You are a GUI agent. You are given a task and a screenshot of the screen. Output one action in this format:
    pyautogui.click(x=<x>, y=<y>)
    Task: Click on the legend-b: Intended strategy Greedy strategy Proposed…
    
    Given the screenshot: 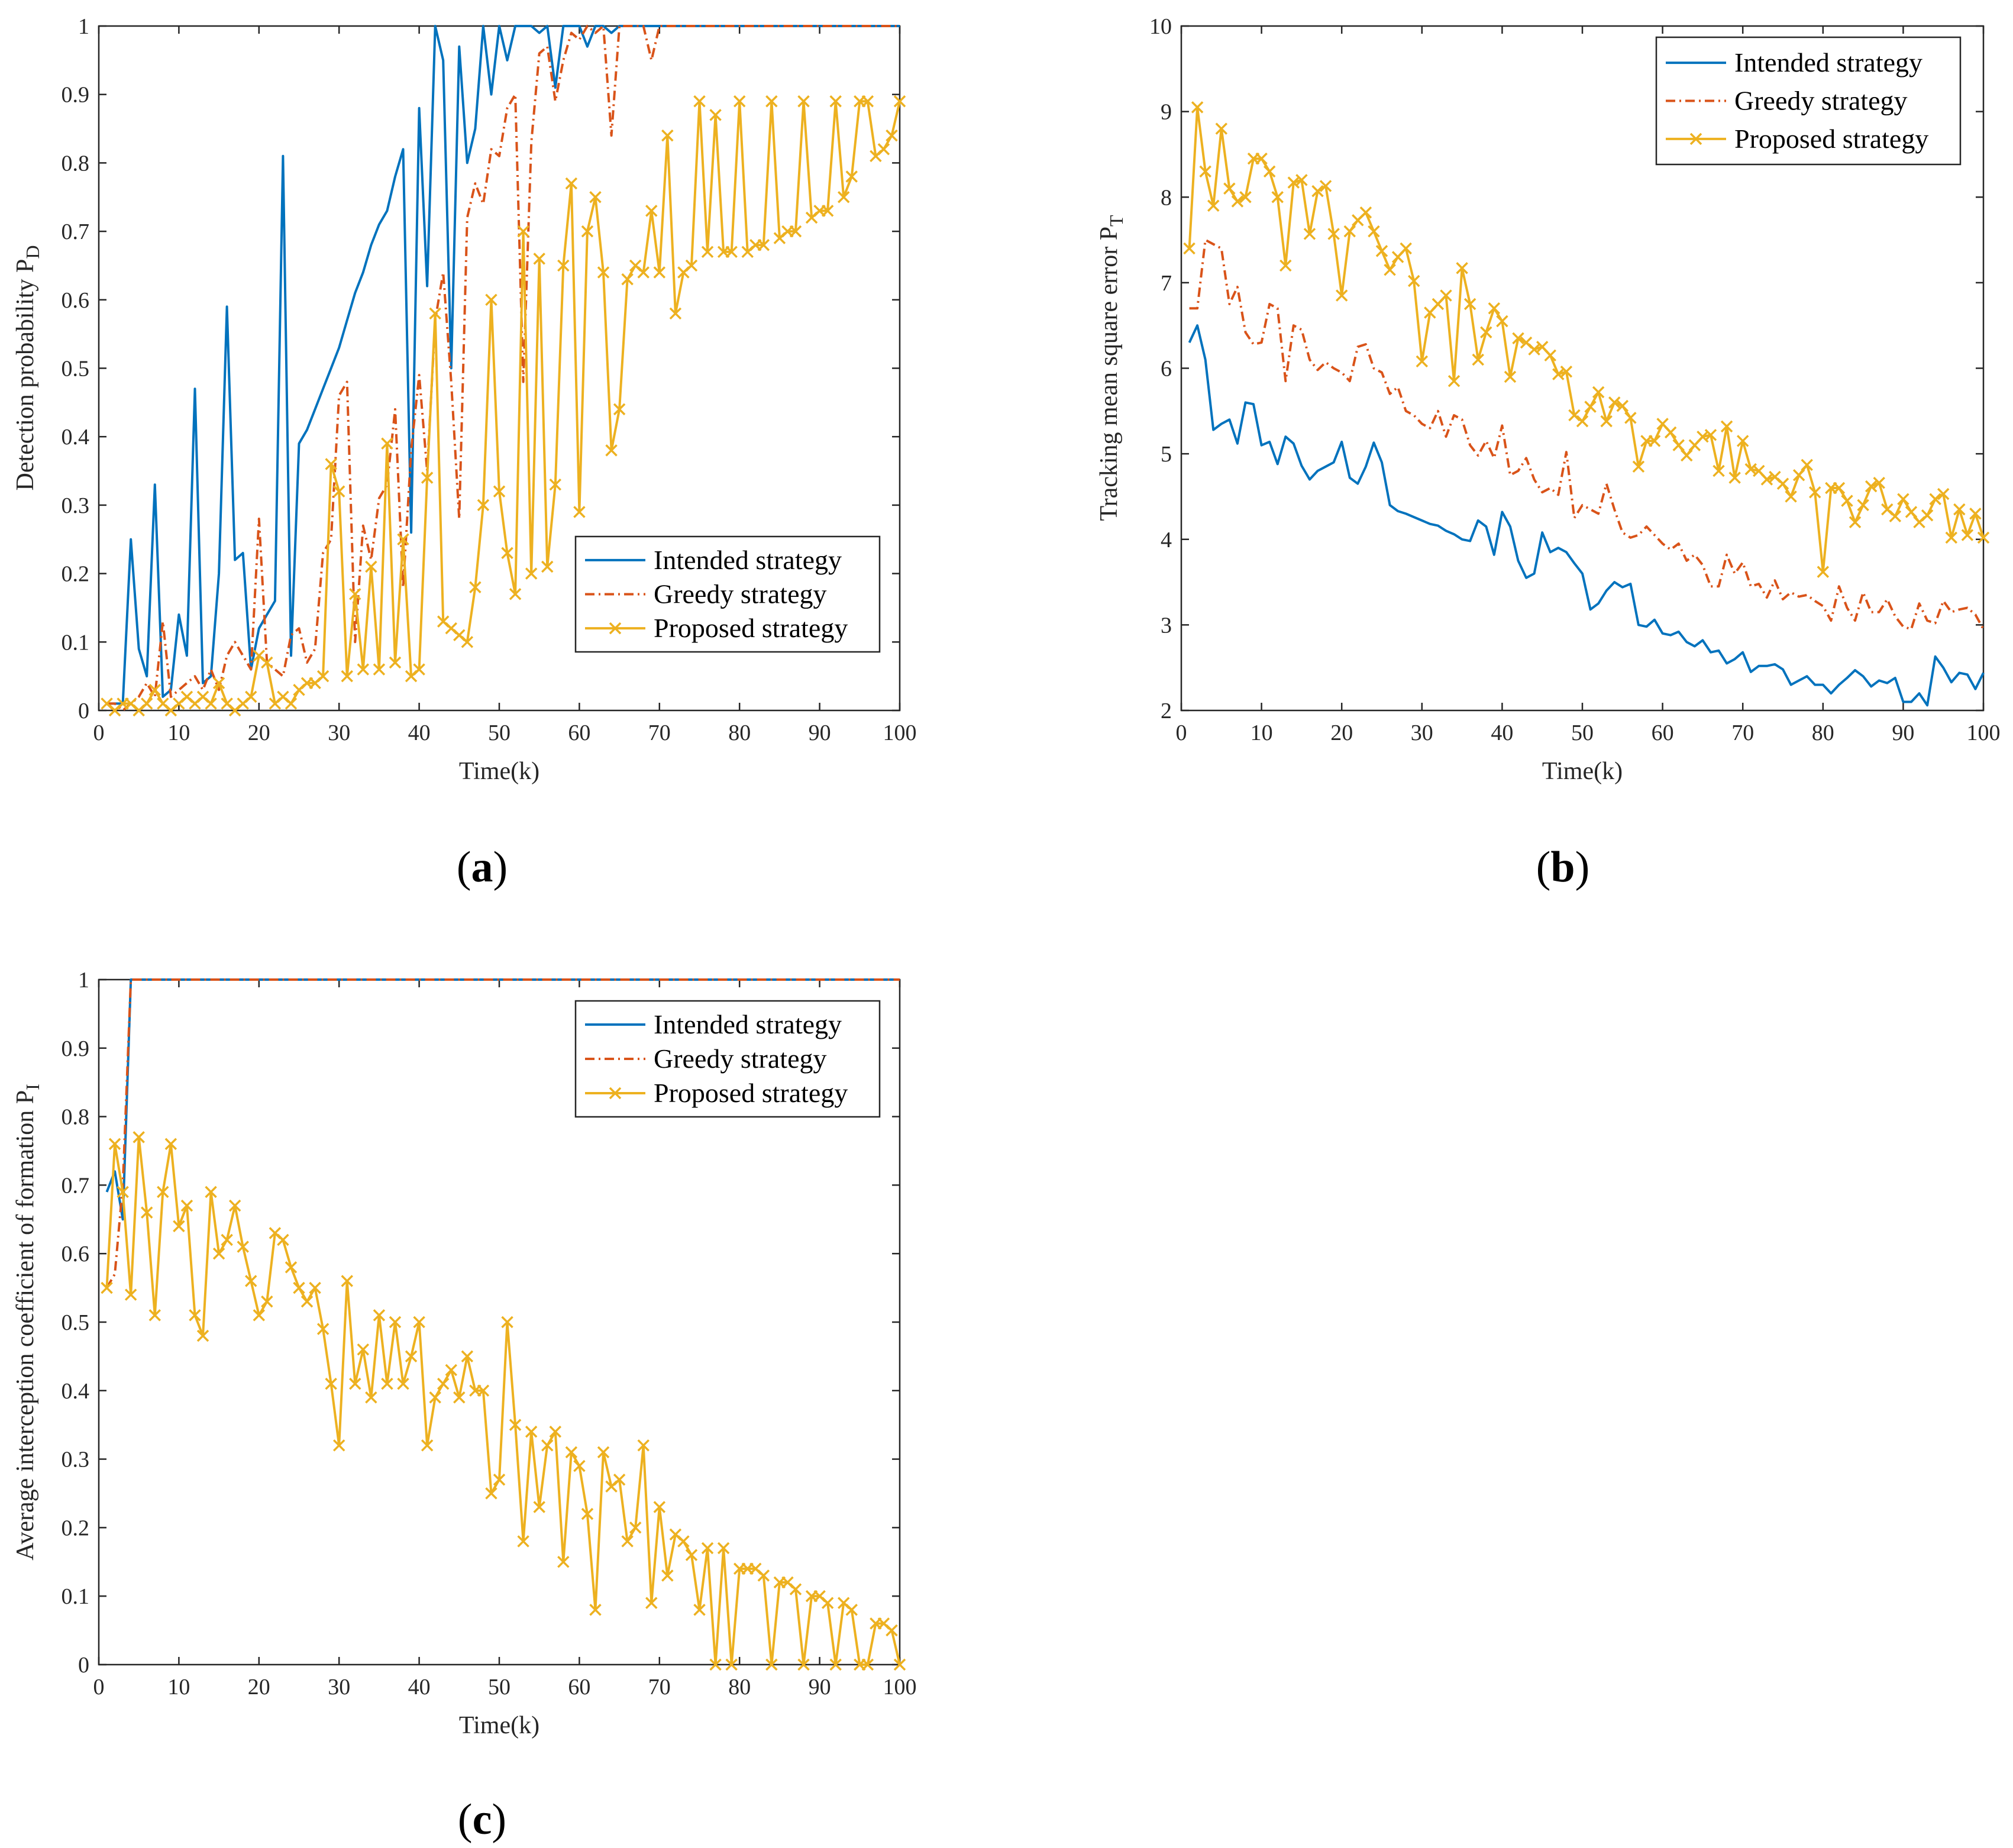 What is the action you would take?
    pyautogui.click(x=1809, y=101)
    